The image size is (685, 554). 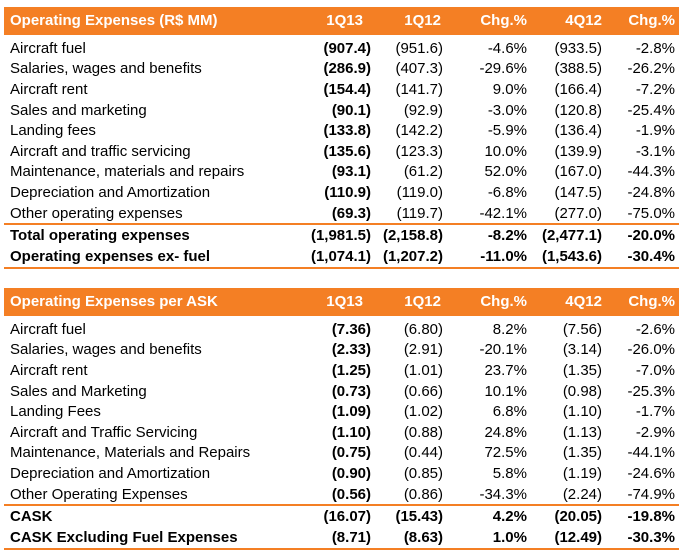 I want to click on total-value: (8.63), so click(x=423, y=537).